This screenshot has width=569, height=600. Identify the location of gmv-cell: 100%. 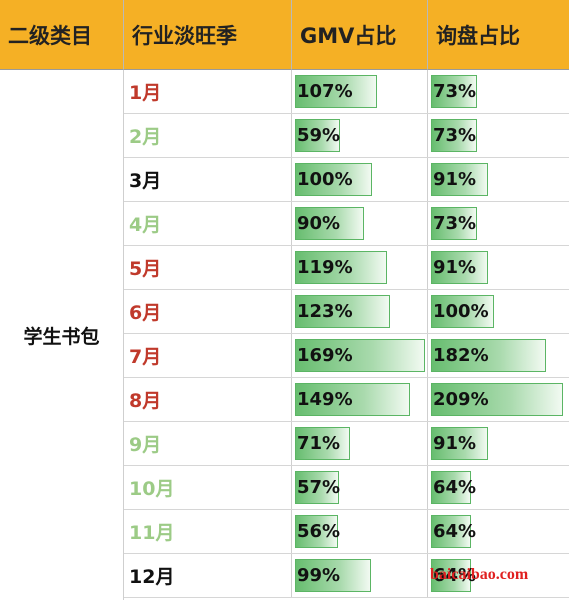
(360, 179).